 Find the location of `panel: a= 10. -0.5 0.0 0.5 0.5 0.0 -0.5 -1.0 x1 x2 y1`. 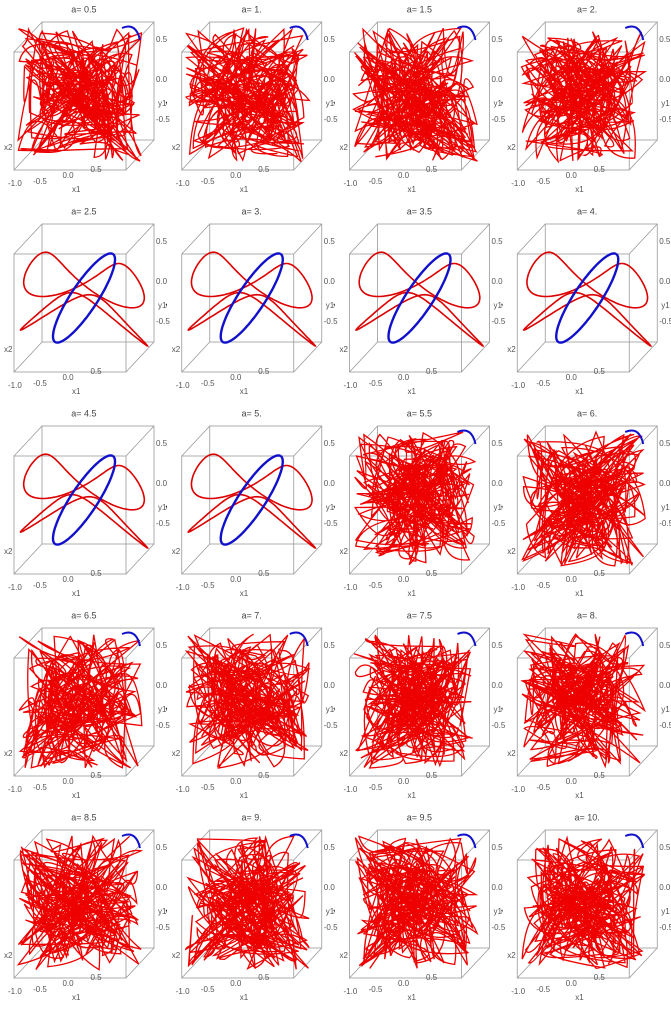

panel: a= 10. -0.5 0.0 0.5 0.5 0.0 -0.5 -1.0 x1 x2 y1 is located at coordinates (589, 907).